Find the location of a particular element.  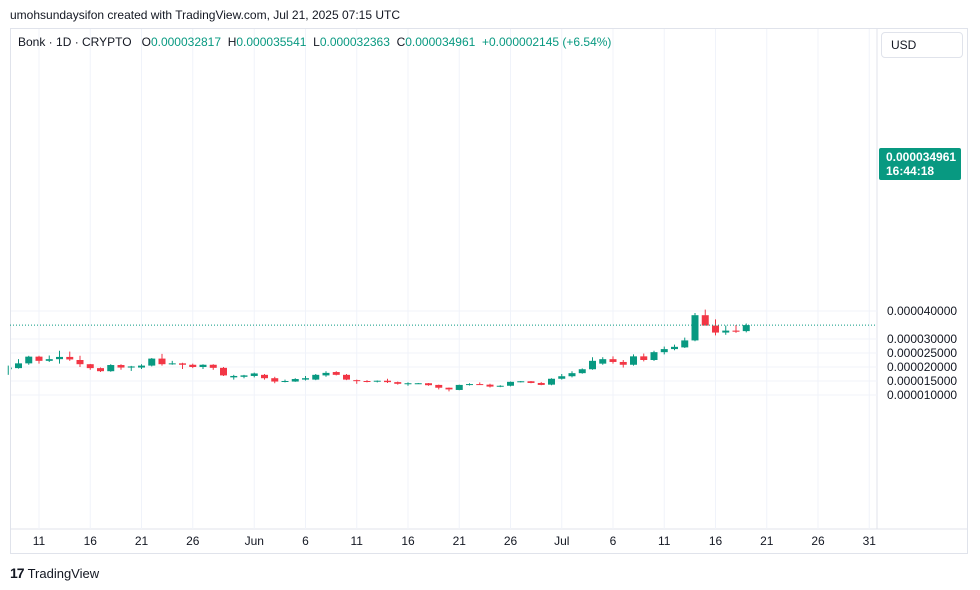

x-tick-label: 21 is located at coordinates (767, 541).